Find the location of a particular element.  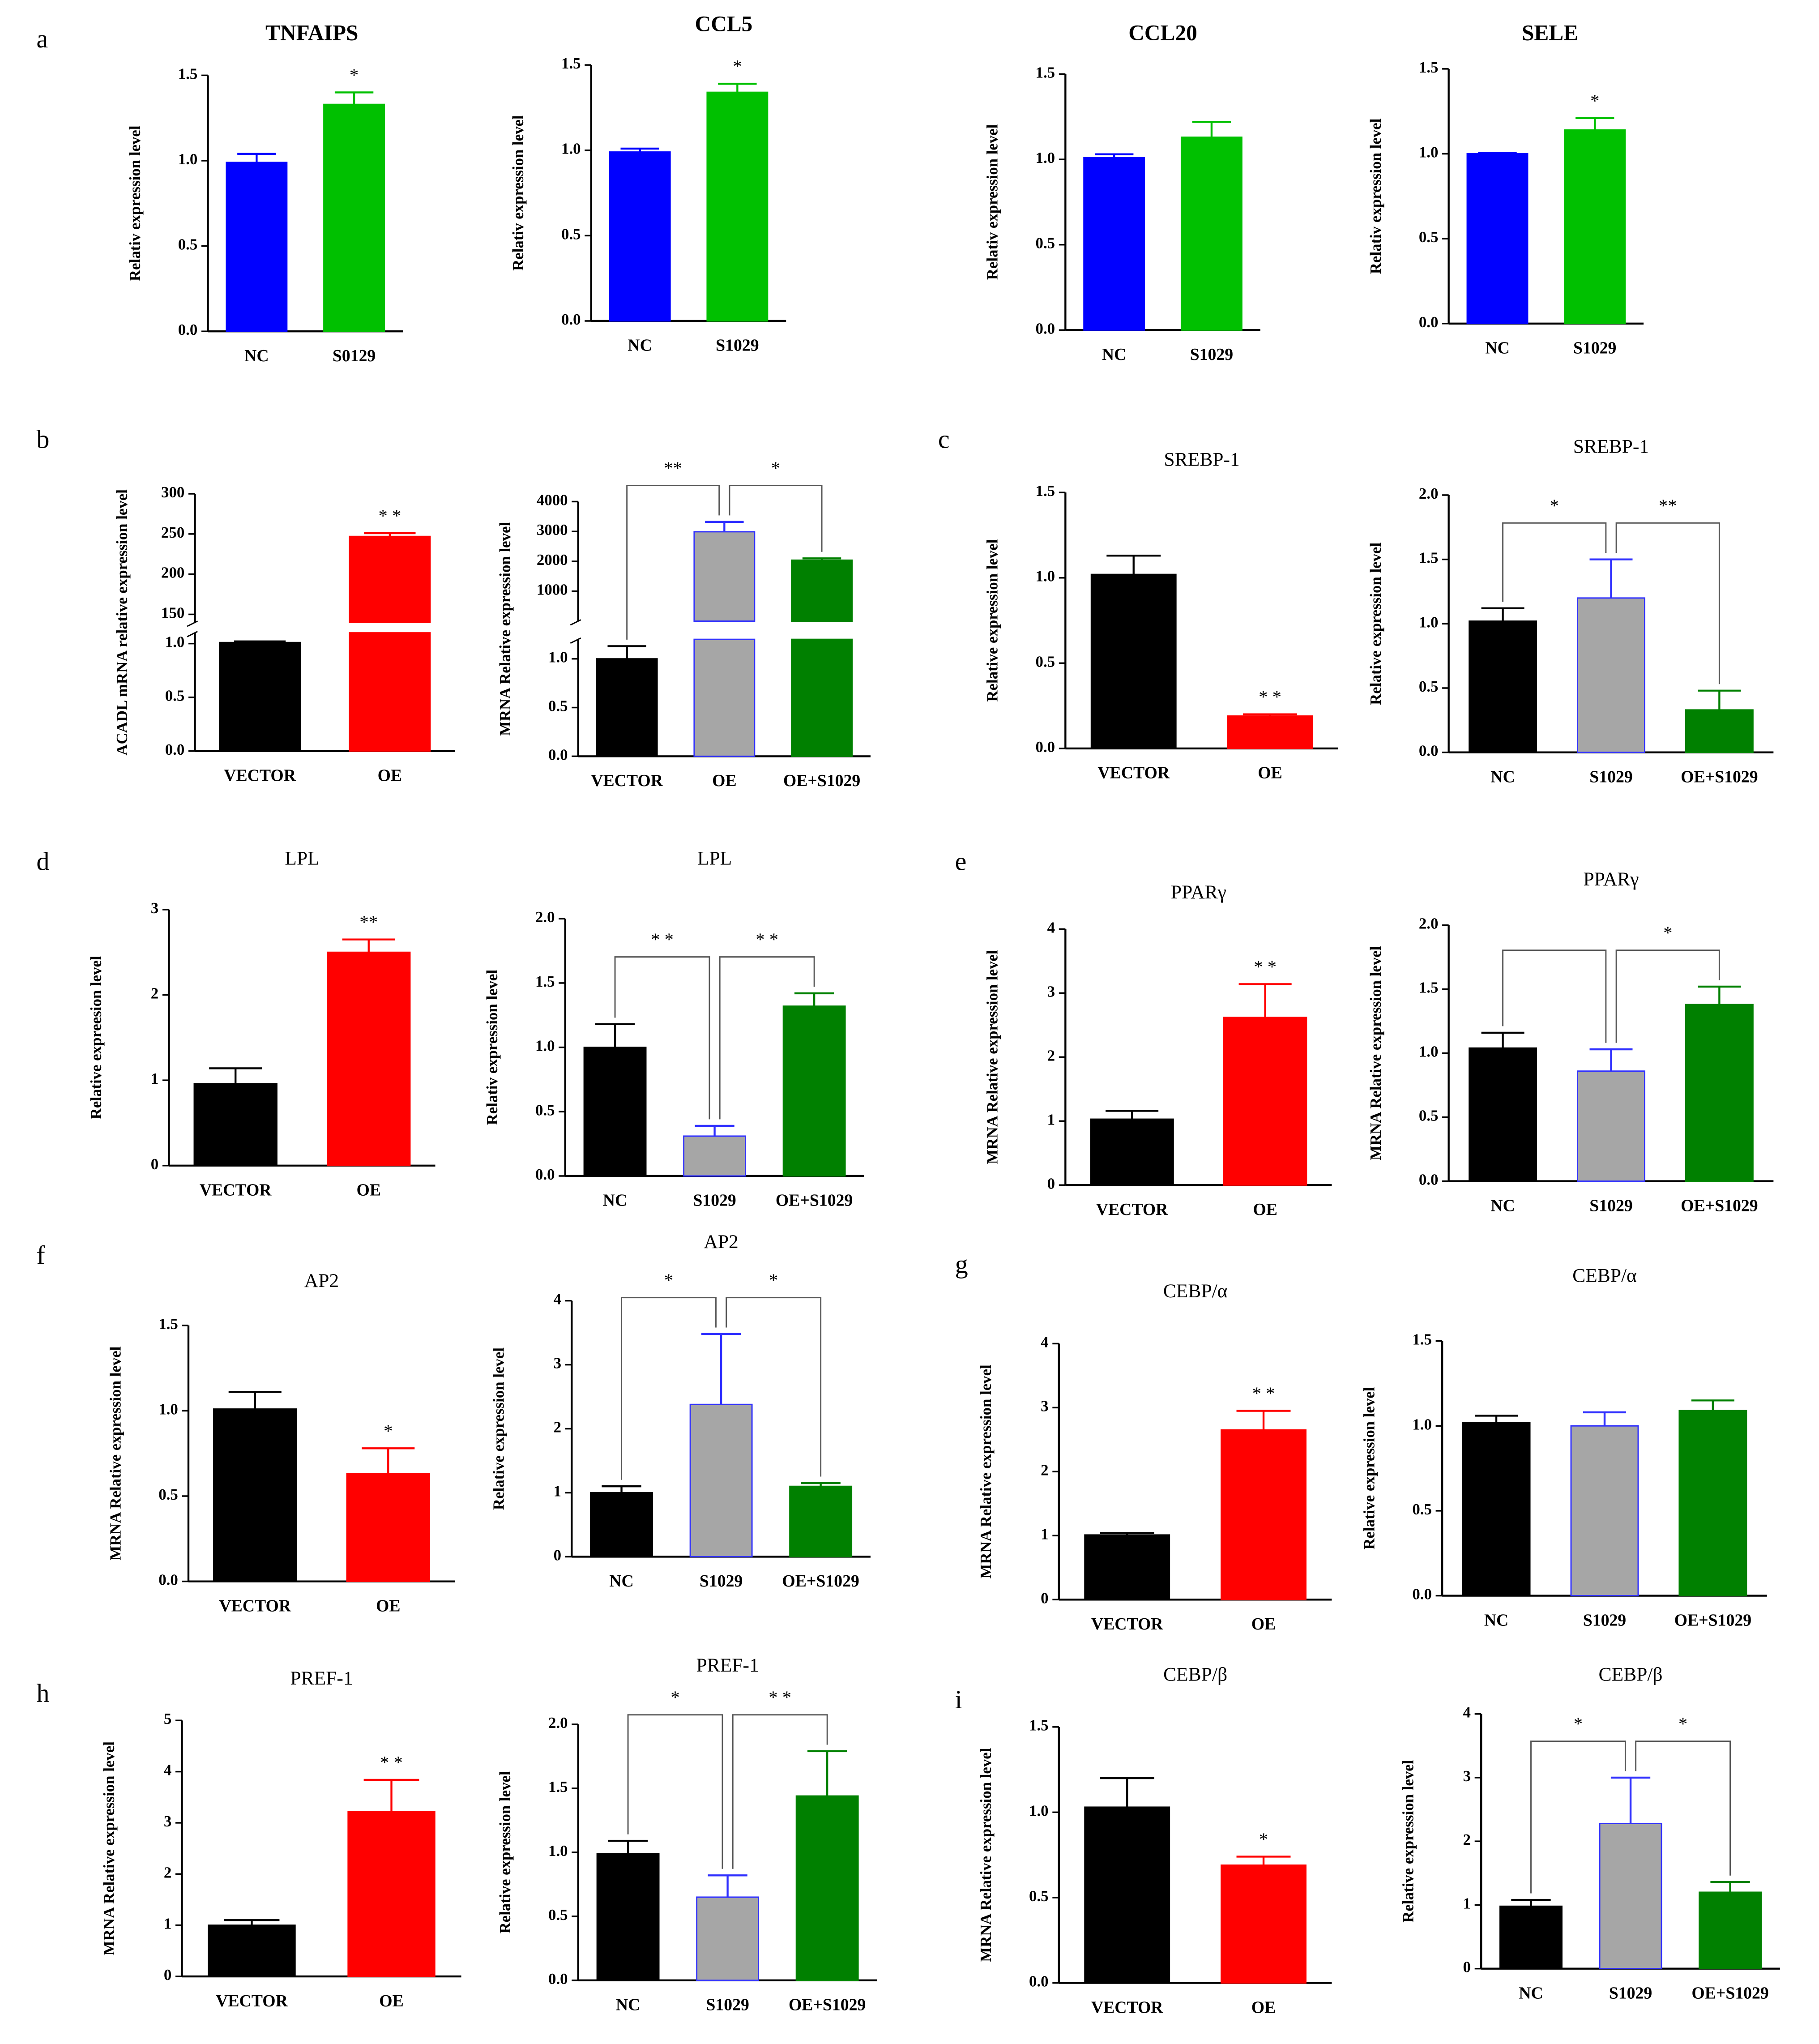

x-tick-label: S0129 is located at coordinates (354, 355).